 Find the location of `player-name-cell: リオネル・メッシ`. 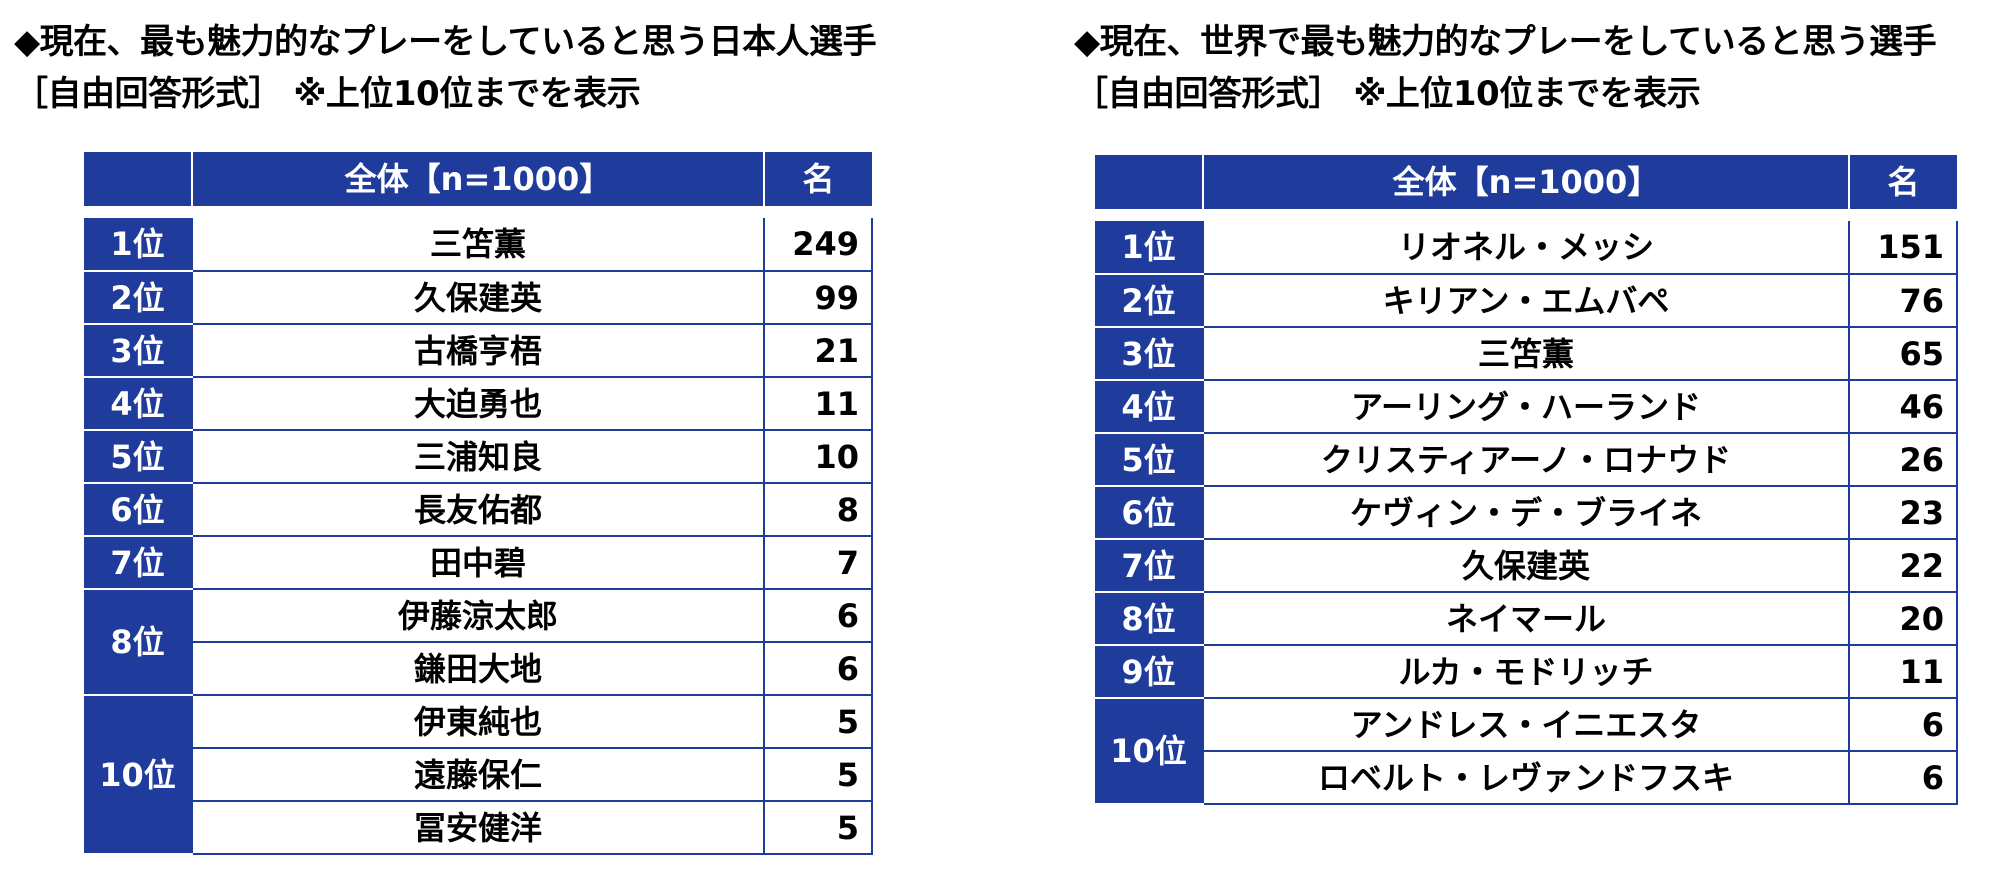

player-name-cell: リオネル・メッシ is located at coordinates (1525, 248).